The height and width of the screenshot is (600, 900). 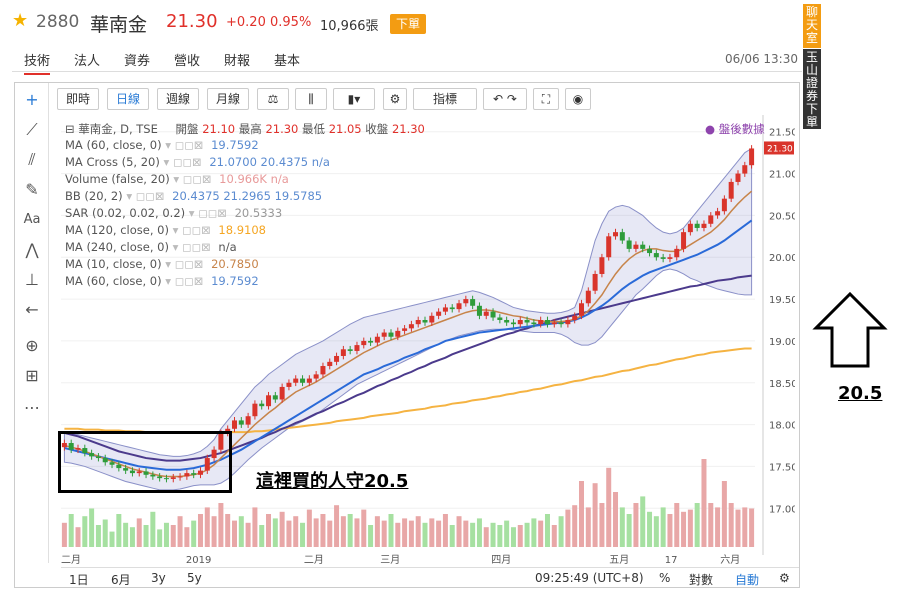 I want to click on interval-monthly-button: 月線, so click(x=228, y=99).